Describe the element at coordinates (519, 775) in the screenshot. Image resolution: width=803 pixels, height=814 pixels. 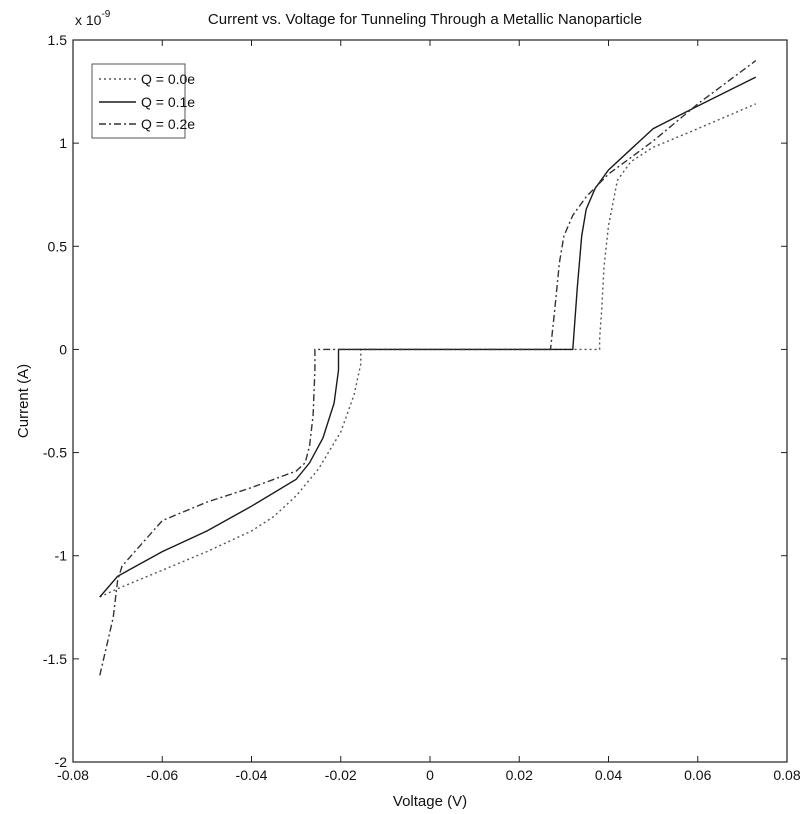
I see `x-tick-label: 0.02` at that location.